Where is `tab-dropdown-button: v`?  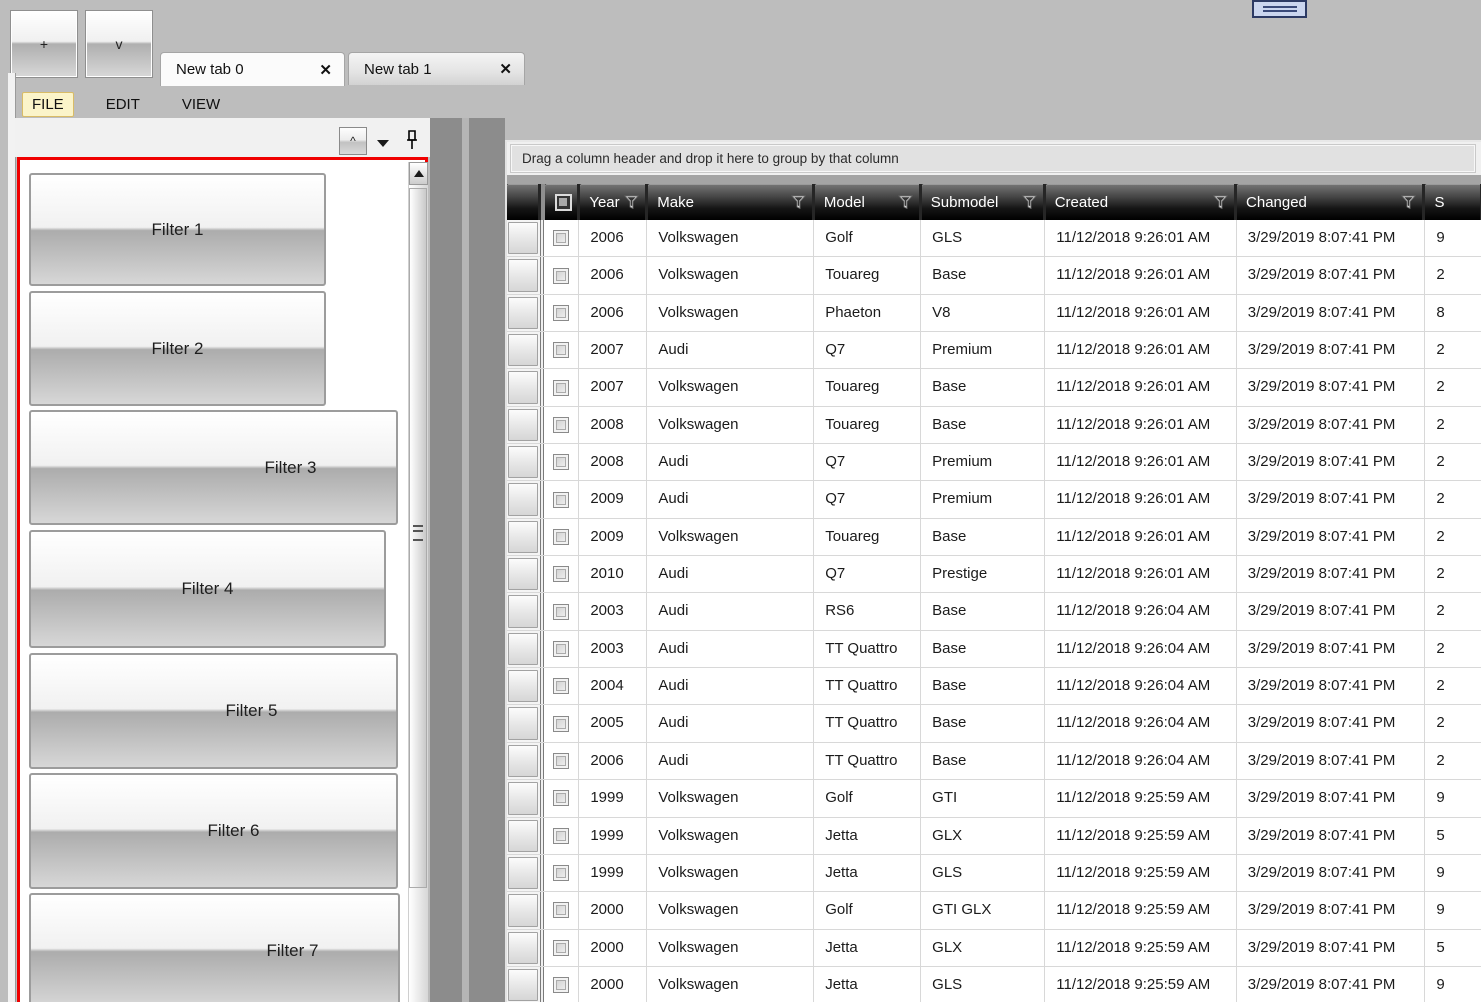
tab-dropdown-button: v is located at coordinates (119, 44).